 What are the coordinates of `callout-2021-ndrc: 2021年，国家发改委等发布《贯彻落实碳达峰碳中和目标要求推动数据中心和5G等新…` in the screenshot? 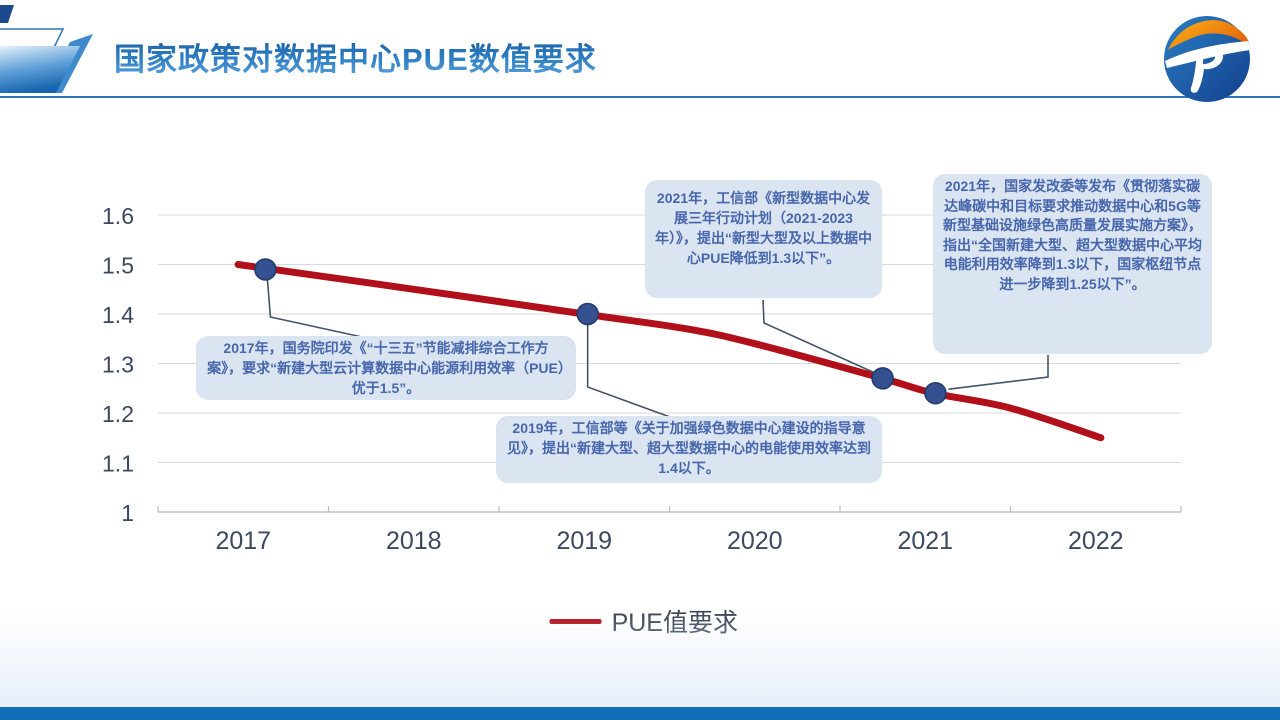 It's located at (1072, 264).